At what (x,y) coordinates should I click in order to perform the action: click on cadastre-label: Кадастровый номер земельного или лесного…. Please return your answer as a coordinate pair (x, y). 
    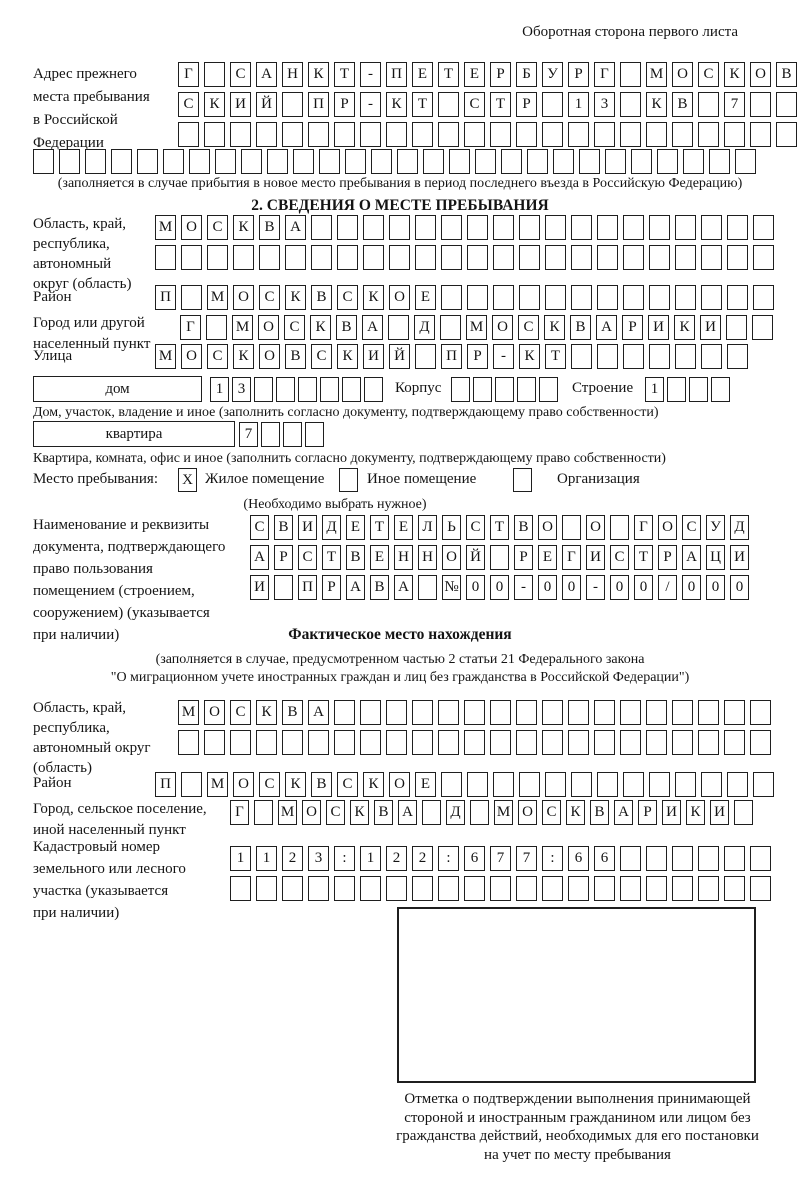
    Looking at the image, I should click on (109, 880).